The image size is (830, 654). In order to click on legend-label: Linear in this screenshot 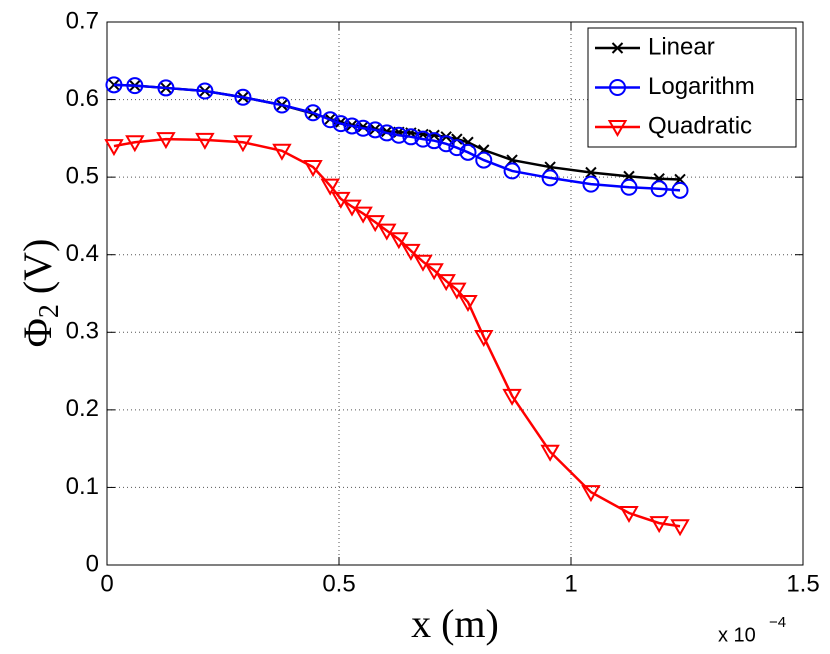, I will do `click(681, 46)`.